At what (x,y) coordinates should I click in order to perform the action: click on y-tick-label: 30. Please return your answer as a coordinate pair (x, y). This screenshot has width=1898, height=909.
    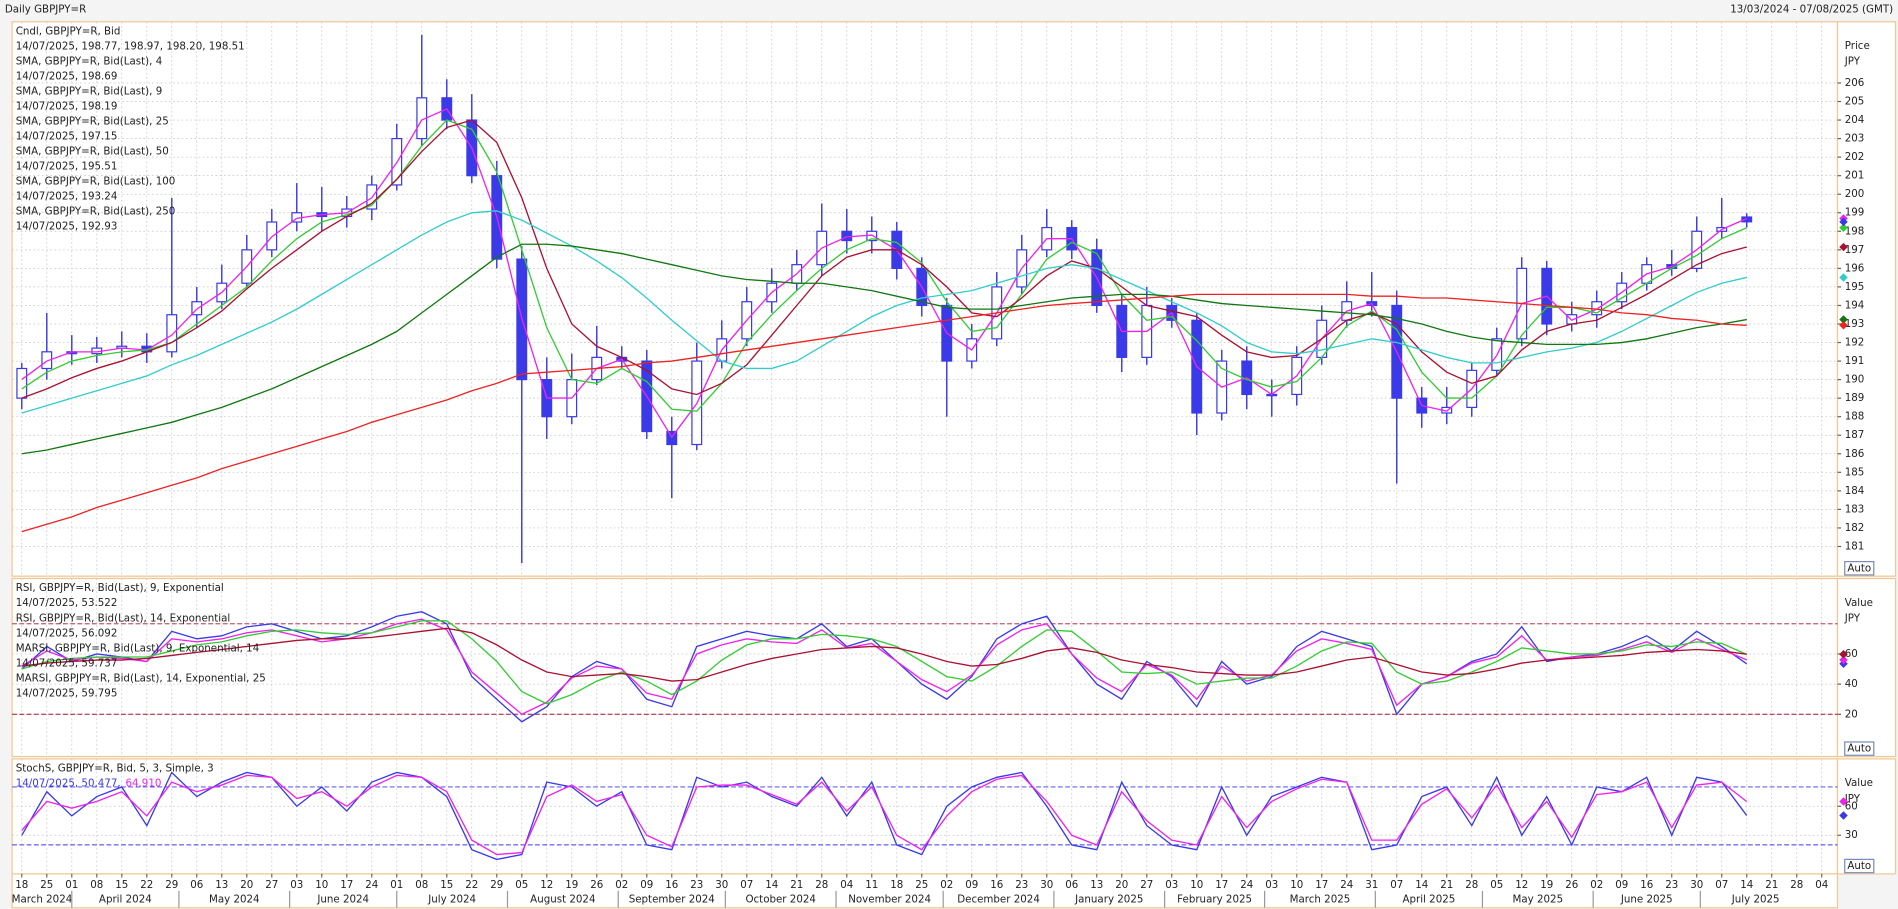
    Looking at the image, I should click on (1851, 835).